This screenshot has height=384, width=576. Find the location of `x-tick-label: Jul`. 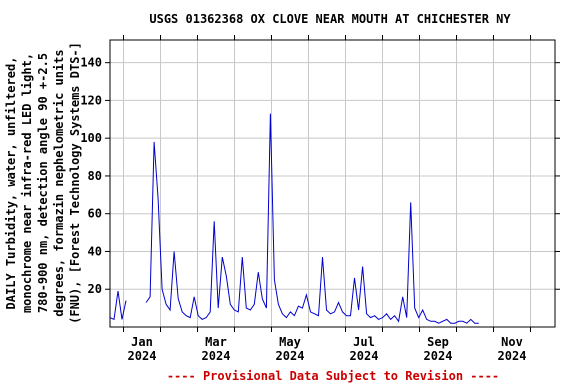

x-tick-label: Jul is located at coordinates (364, 342).